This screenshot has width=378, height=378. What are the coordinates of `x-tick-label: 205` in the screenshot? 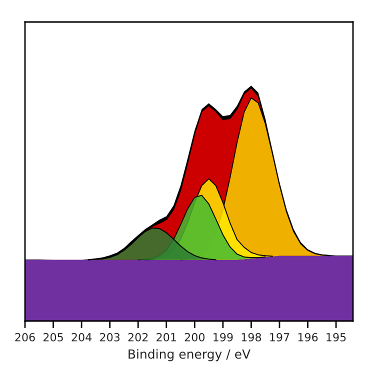 It's located at (53, 337).